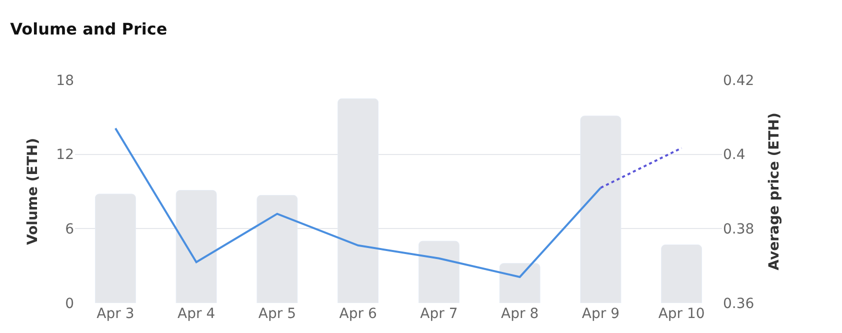  Describe the element at coordinates (738, 304) in the screenshot. I see `y2-tick-label: 0.36` at that location.